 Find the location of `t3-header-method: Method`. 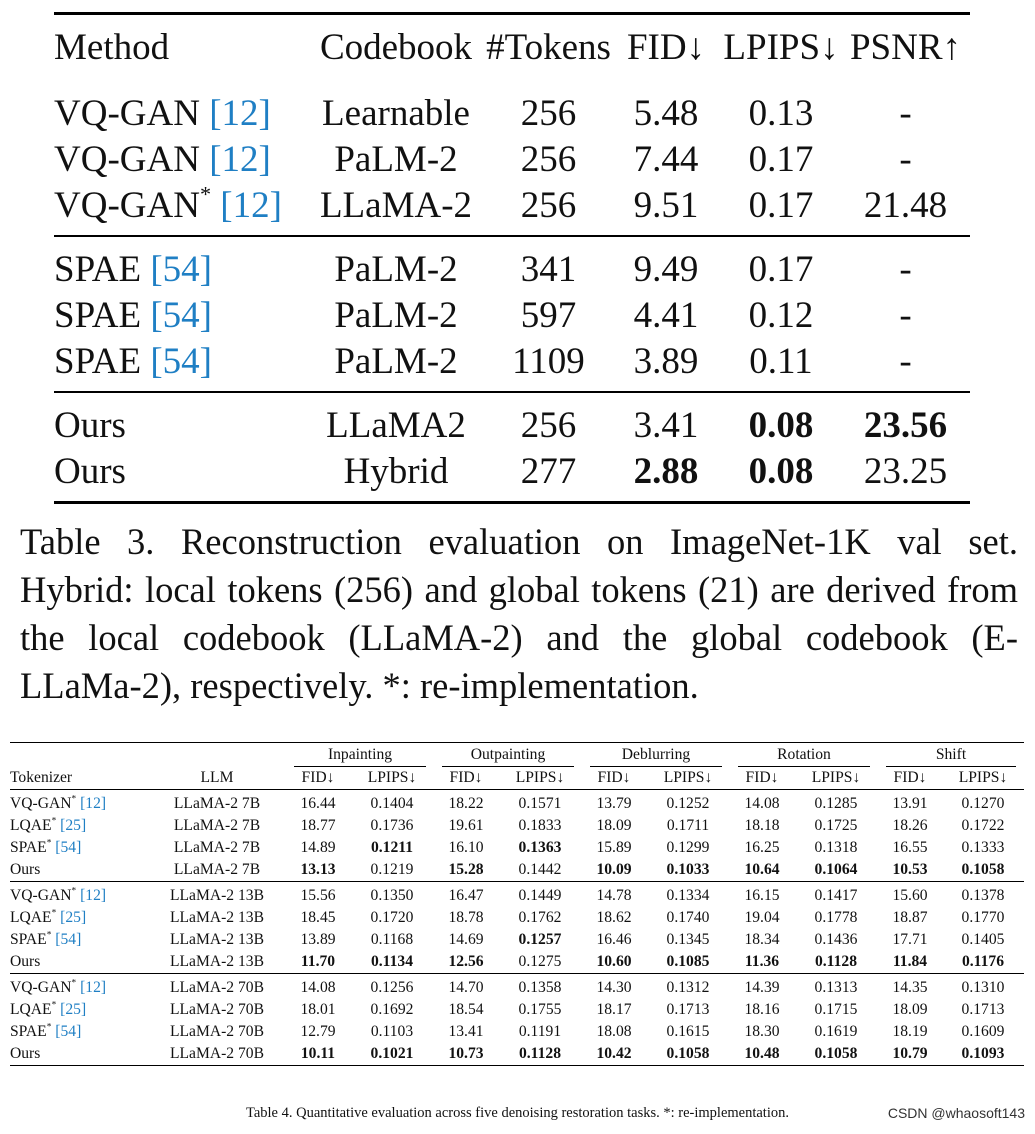

t3-header-method: Method is located at coordinates (180, 46).